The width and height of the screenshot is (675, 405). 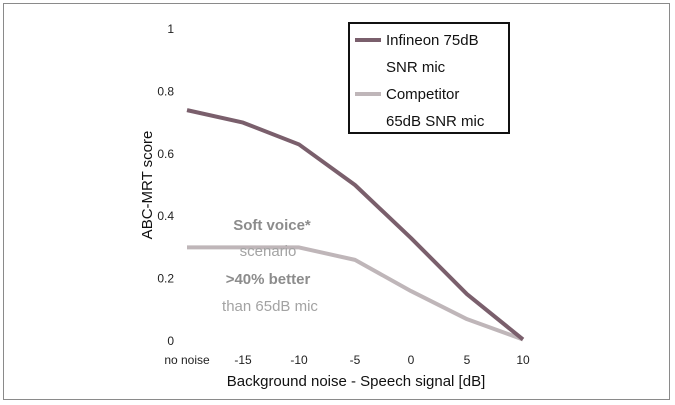 What do you see at coordinates (165, 154) in the screenshot?
I see `y-tick-label: 0.6` at bounding box center [165, 154].